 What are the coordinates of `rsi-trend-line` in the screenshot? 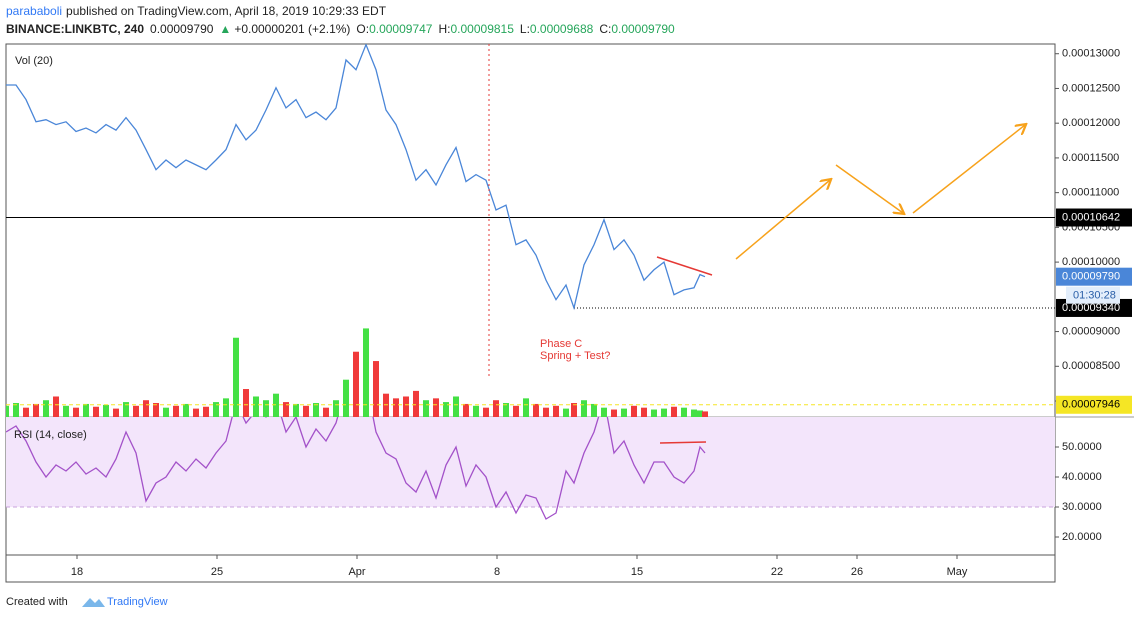 It's located at (683, 442).